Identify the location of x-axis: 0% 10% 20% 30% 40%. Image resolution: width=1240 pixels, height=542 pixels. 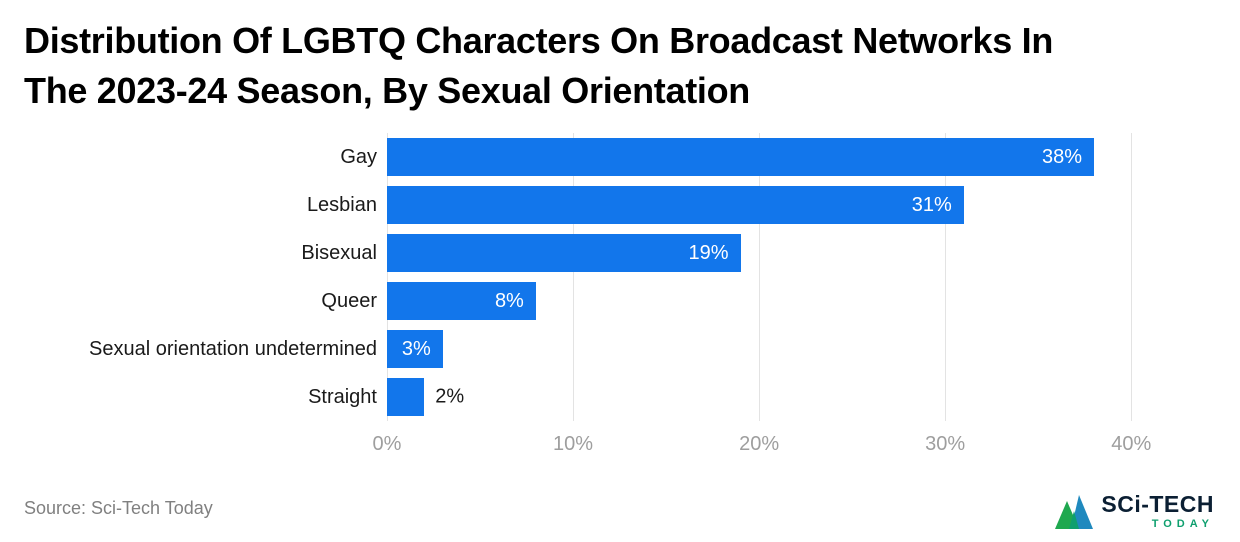
(794, 442).